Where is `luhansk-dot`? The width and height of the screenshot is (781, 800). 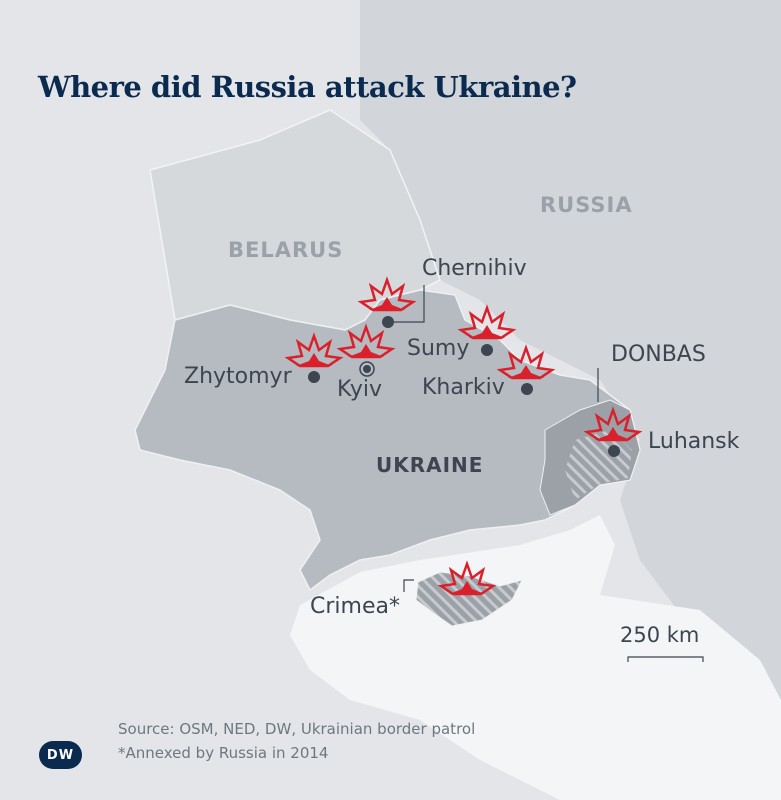
luhansk-dot is located at coordinates (614, 451).